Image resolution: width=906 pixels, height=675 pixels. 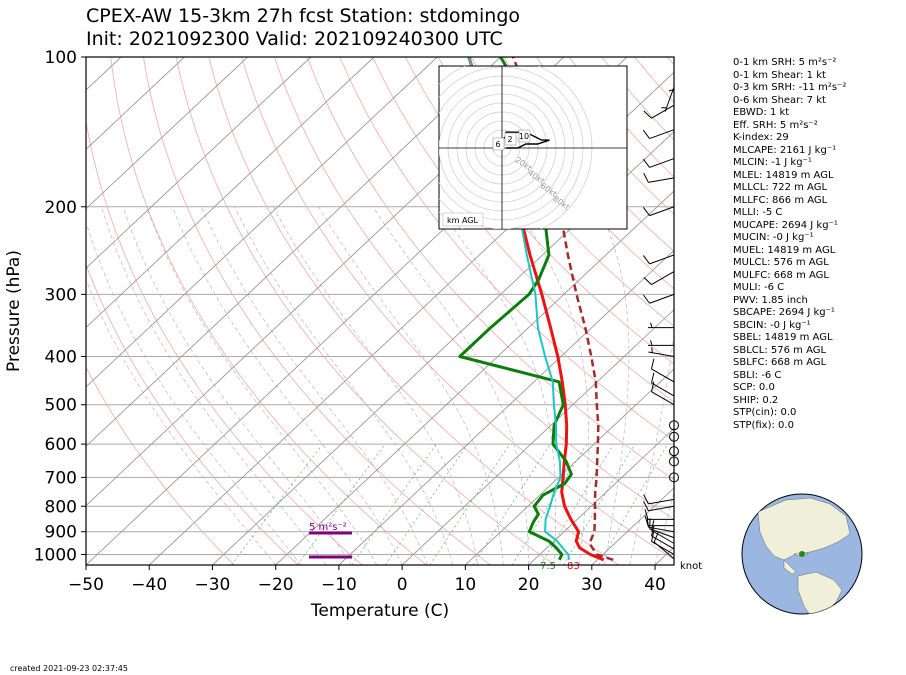 I want to click on index-line: MUEL: 14819 m AGL, so click(x=784, y=250).